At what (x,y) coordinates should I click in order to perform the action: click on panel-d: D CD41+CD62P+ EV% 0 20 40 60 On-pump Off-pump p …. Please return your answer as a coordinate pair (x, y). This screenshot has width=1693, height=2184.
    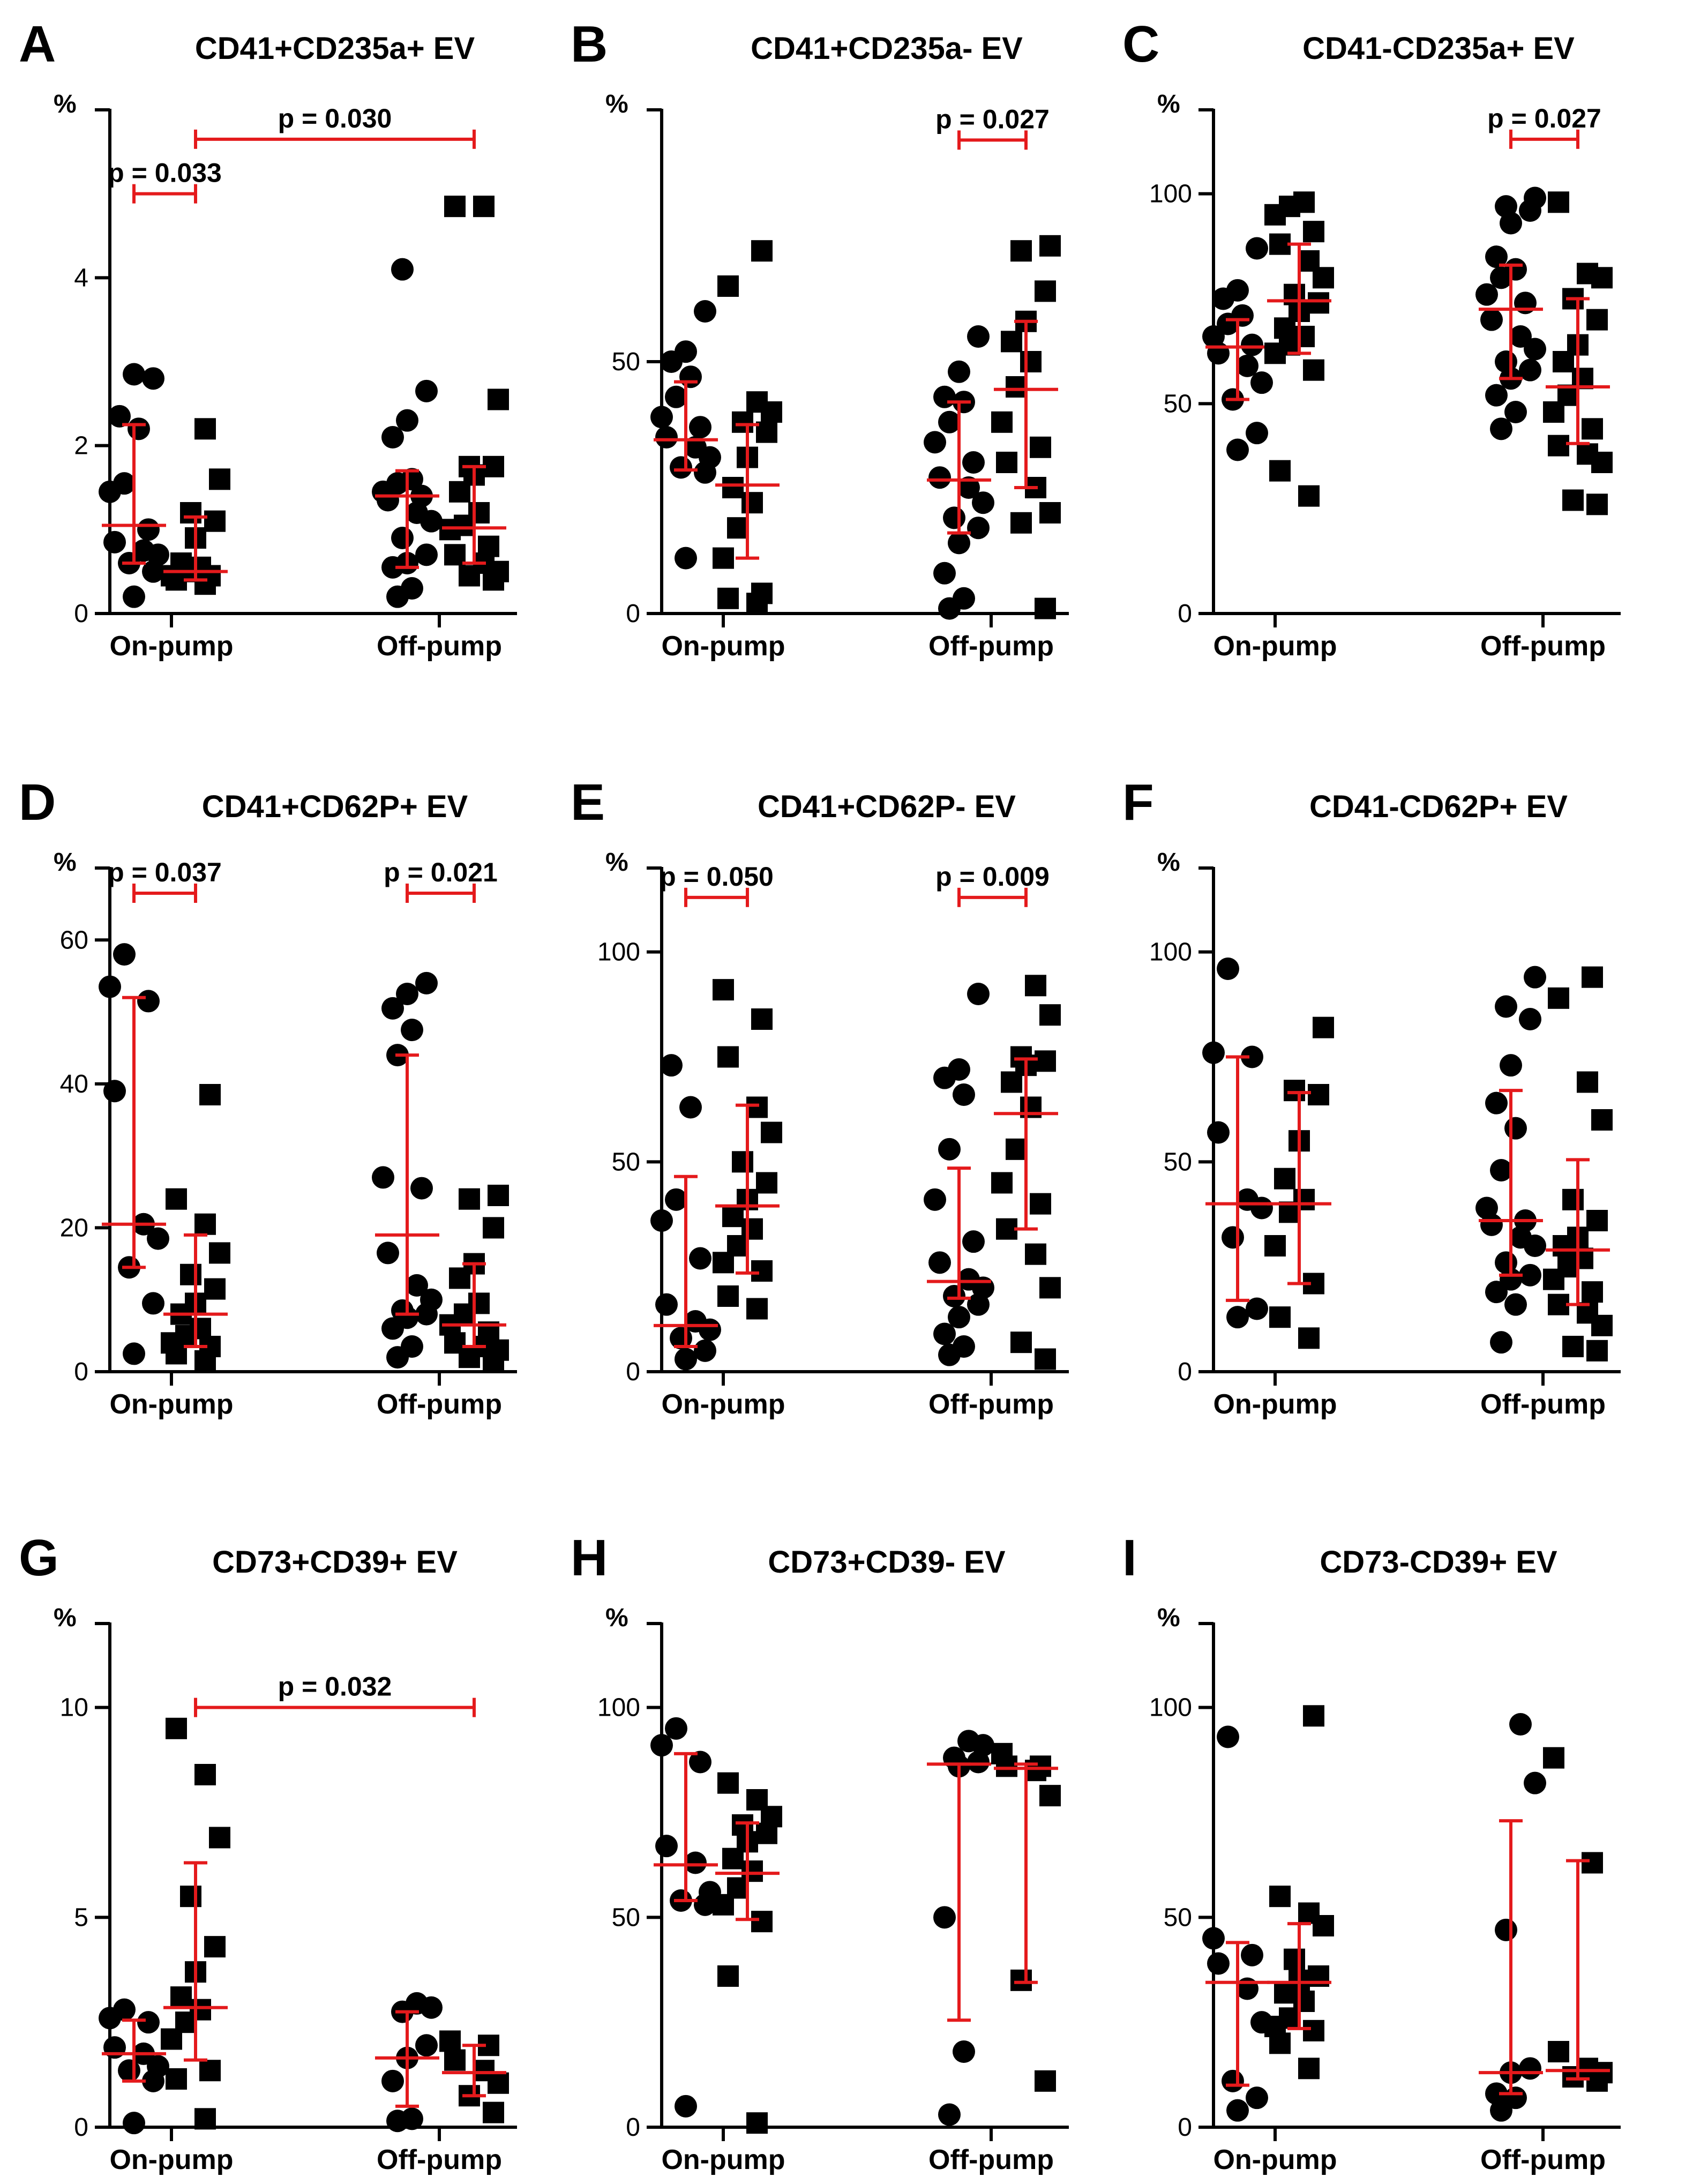
    Looking at the image, I should click on (268, 1097).